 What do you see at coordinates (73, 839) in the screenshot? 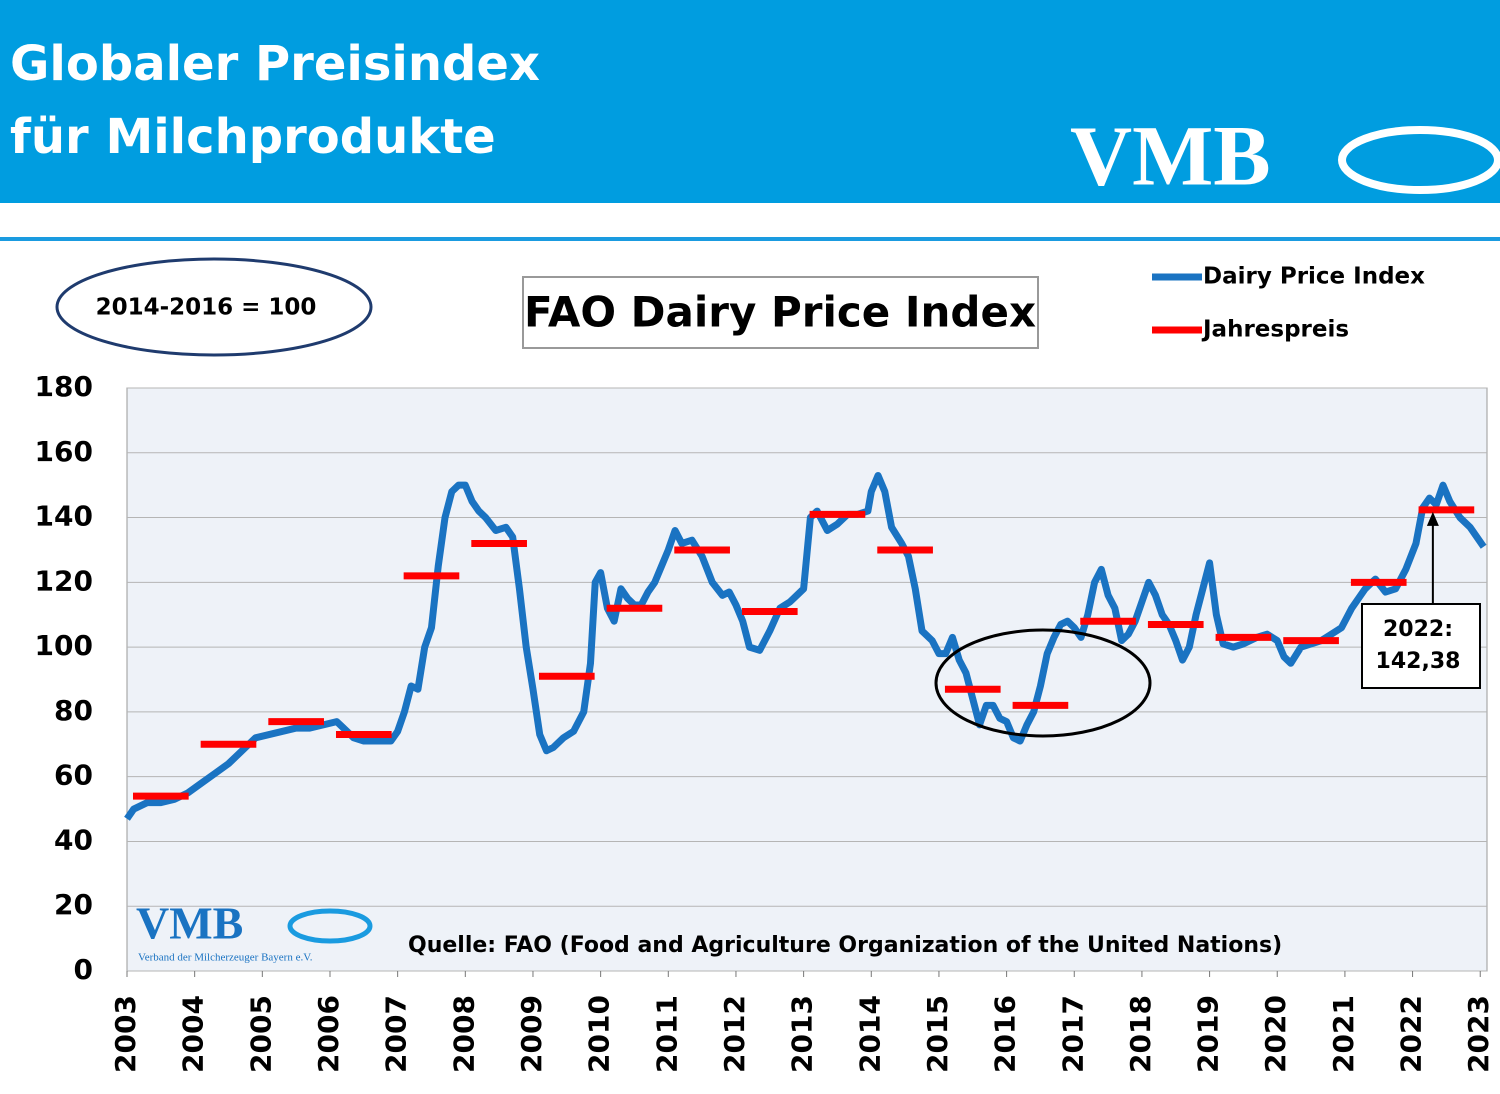
I see `y-tick-label: 40` at bounding box center [73, 839].